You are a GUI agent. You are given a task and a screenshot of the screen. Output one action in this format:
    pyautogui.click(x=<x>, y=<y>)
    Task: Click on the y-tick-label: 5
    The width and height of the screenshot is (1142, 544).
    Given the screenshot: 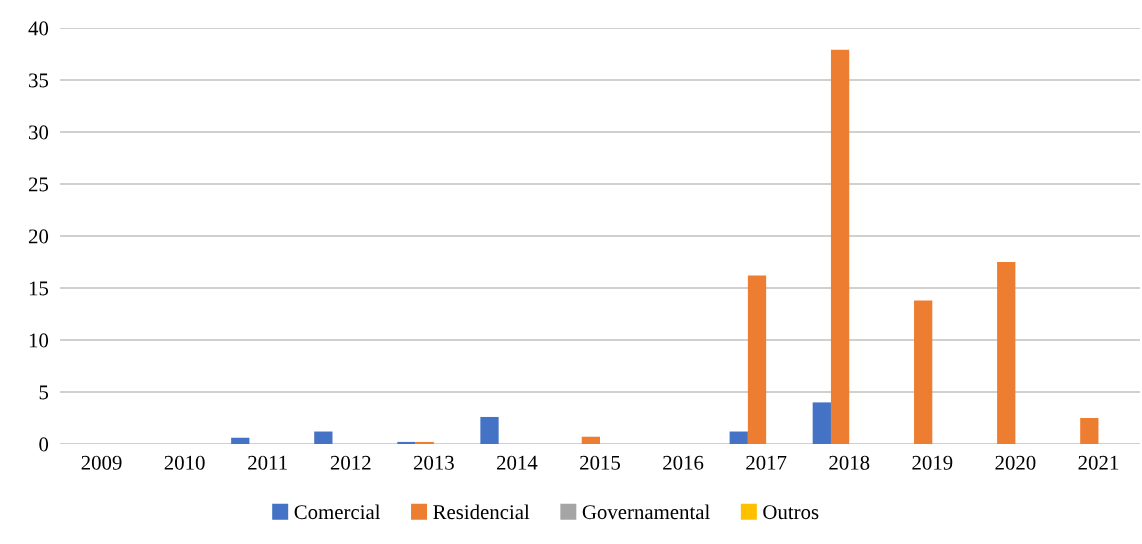 What is the action you would take?
    pyautogui.click(x=44, y=392)
    